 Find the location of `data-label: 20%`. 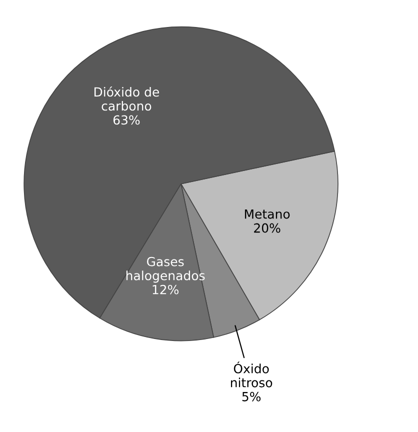

data-label: 20% is located at coordinates (267, 228).